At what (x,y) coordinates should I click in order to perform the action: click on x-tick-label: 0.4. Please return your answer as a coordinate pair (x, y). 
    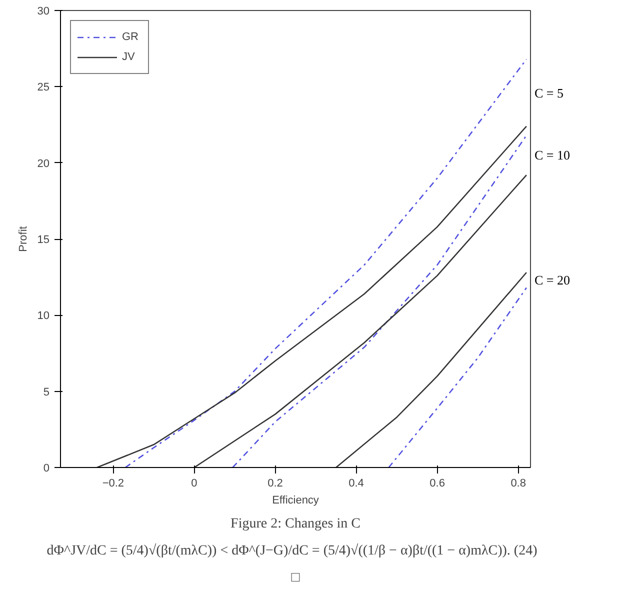
    Looking at the image, I should click on (356, 484).